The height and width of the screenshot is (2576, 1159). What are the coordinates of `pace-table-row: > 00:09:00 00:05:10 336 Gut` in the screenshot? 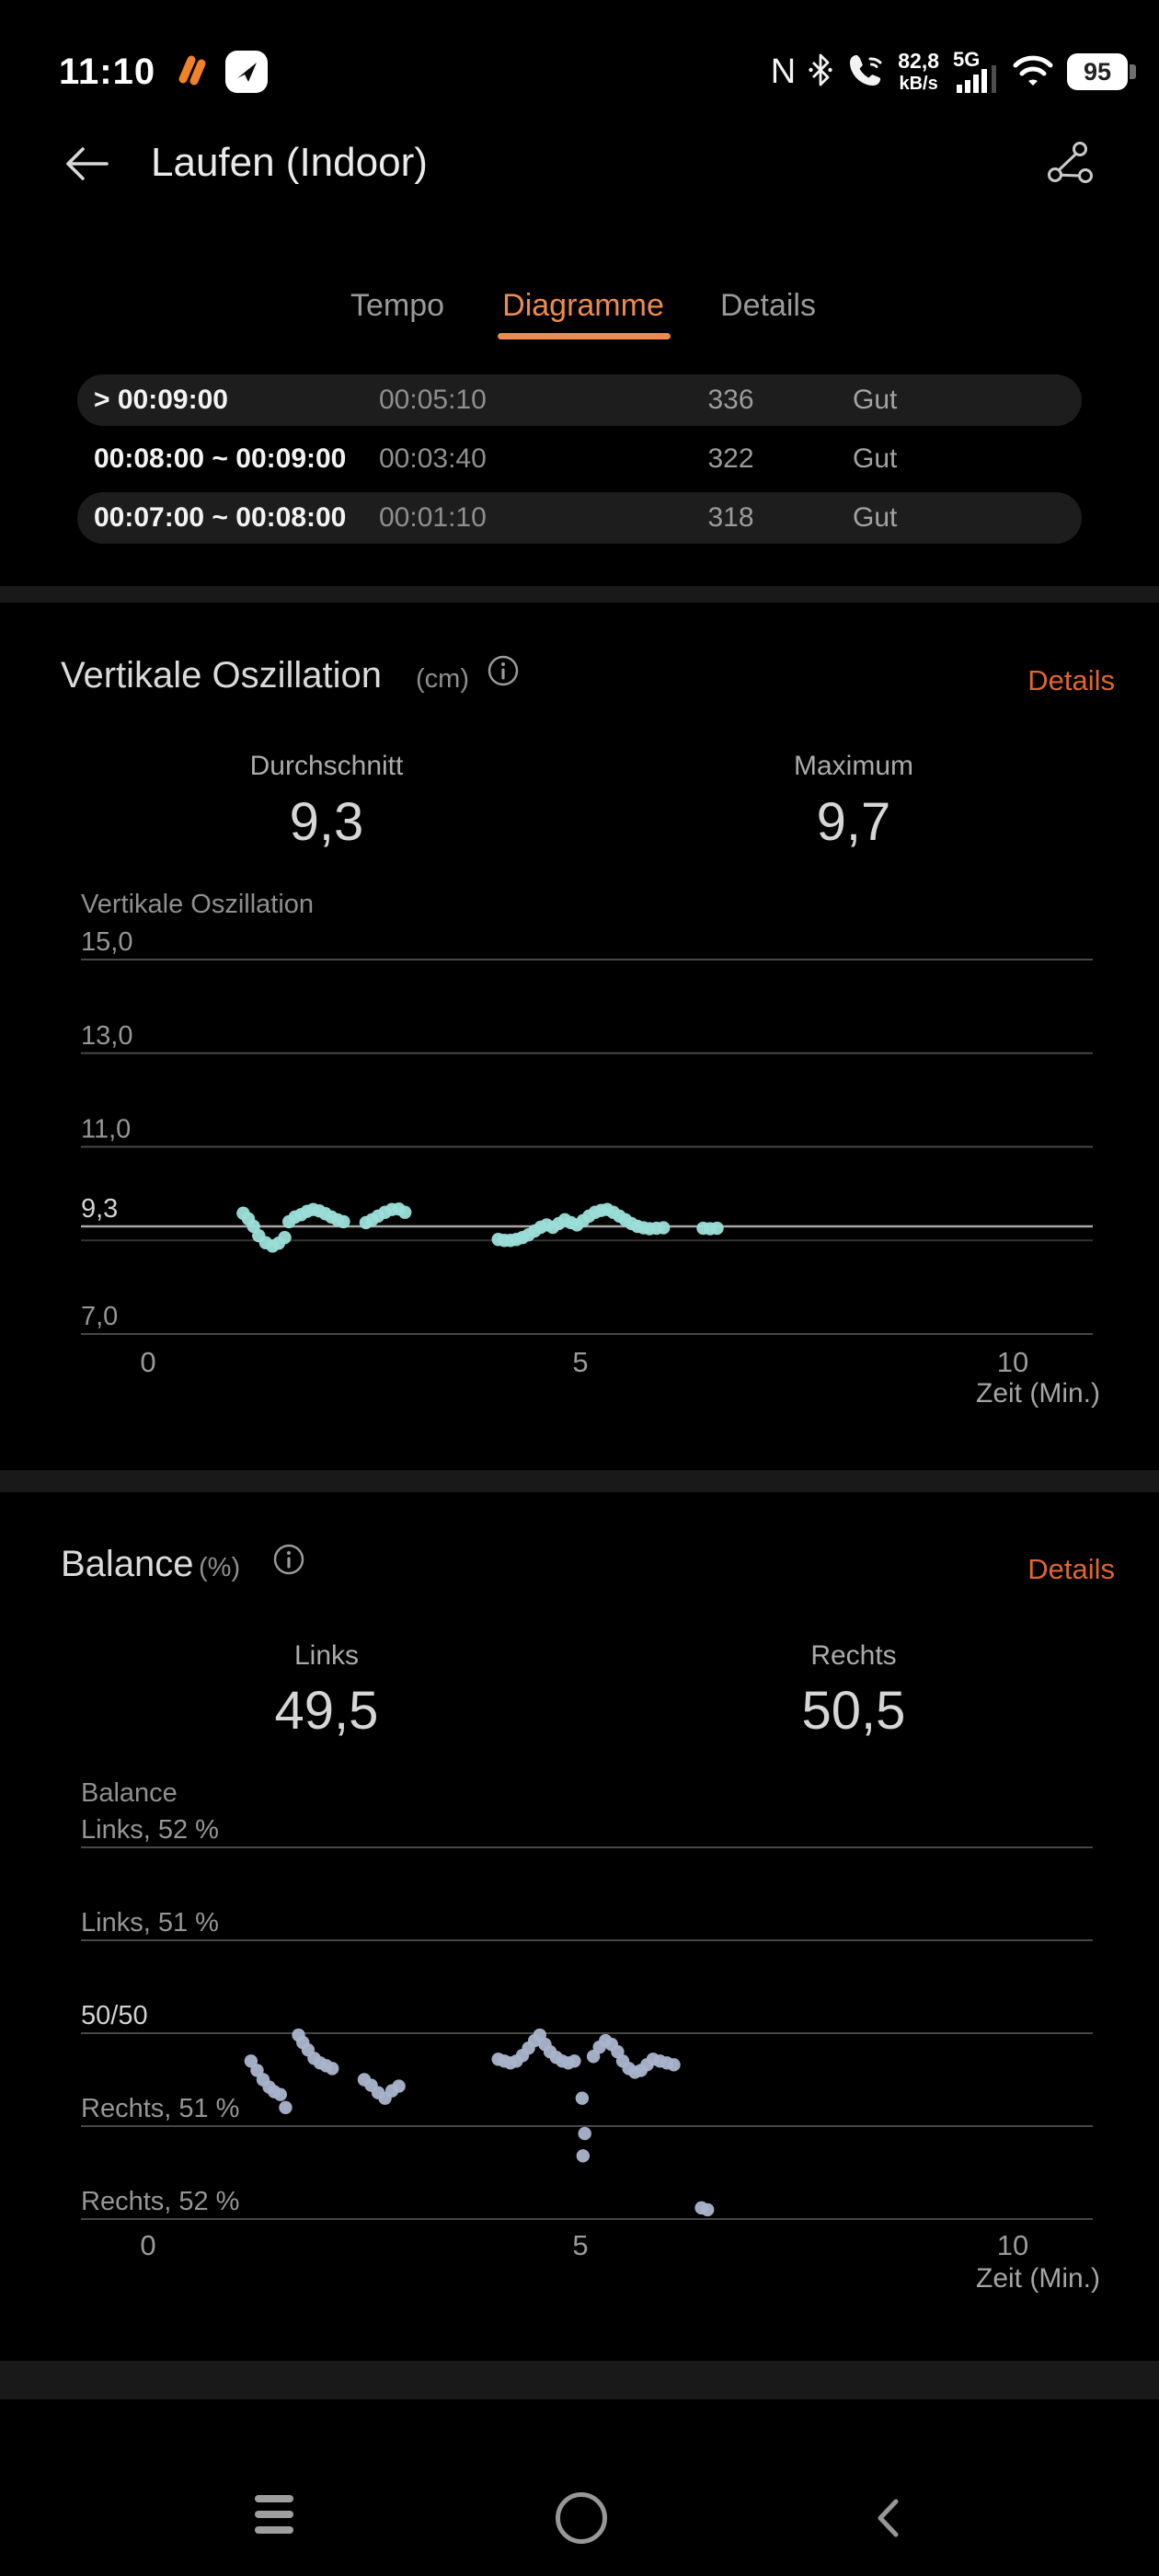 It's located at (579, 400).